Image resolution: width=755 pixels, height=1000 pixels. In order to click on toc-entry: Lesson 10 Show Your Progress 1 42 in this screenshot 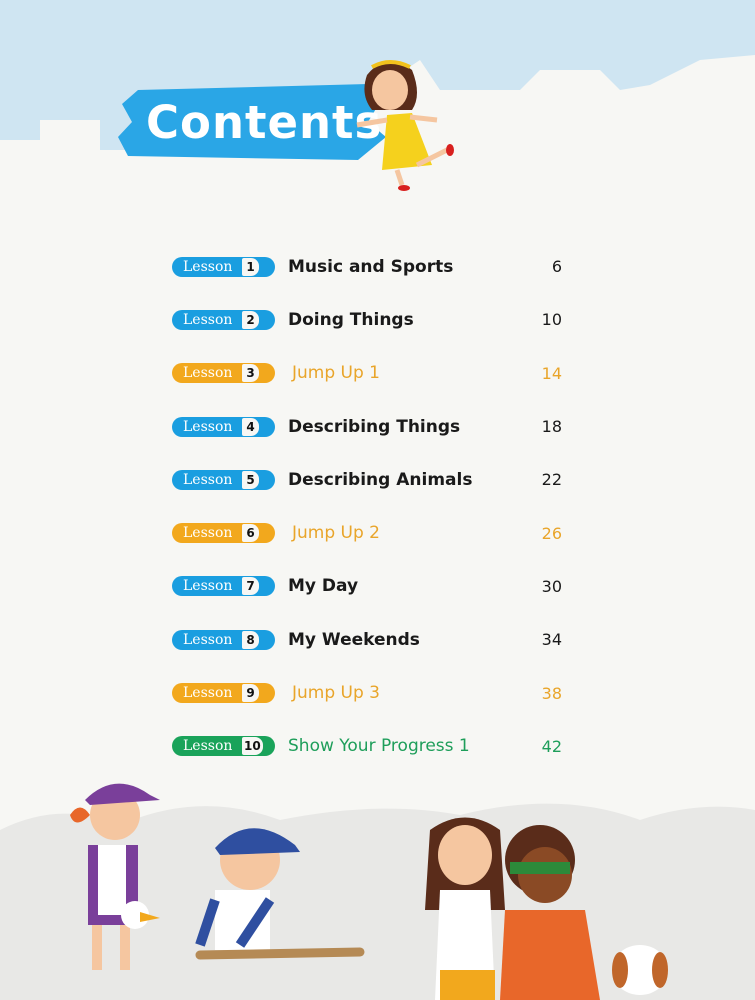, I will do `click(367, 746)`.